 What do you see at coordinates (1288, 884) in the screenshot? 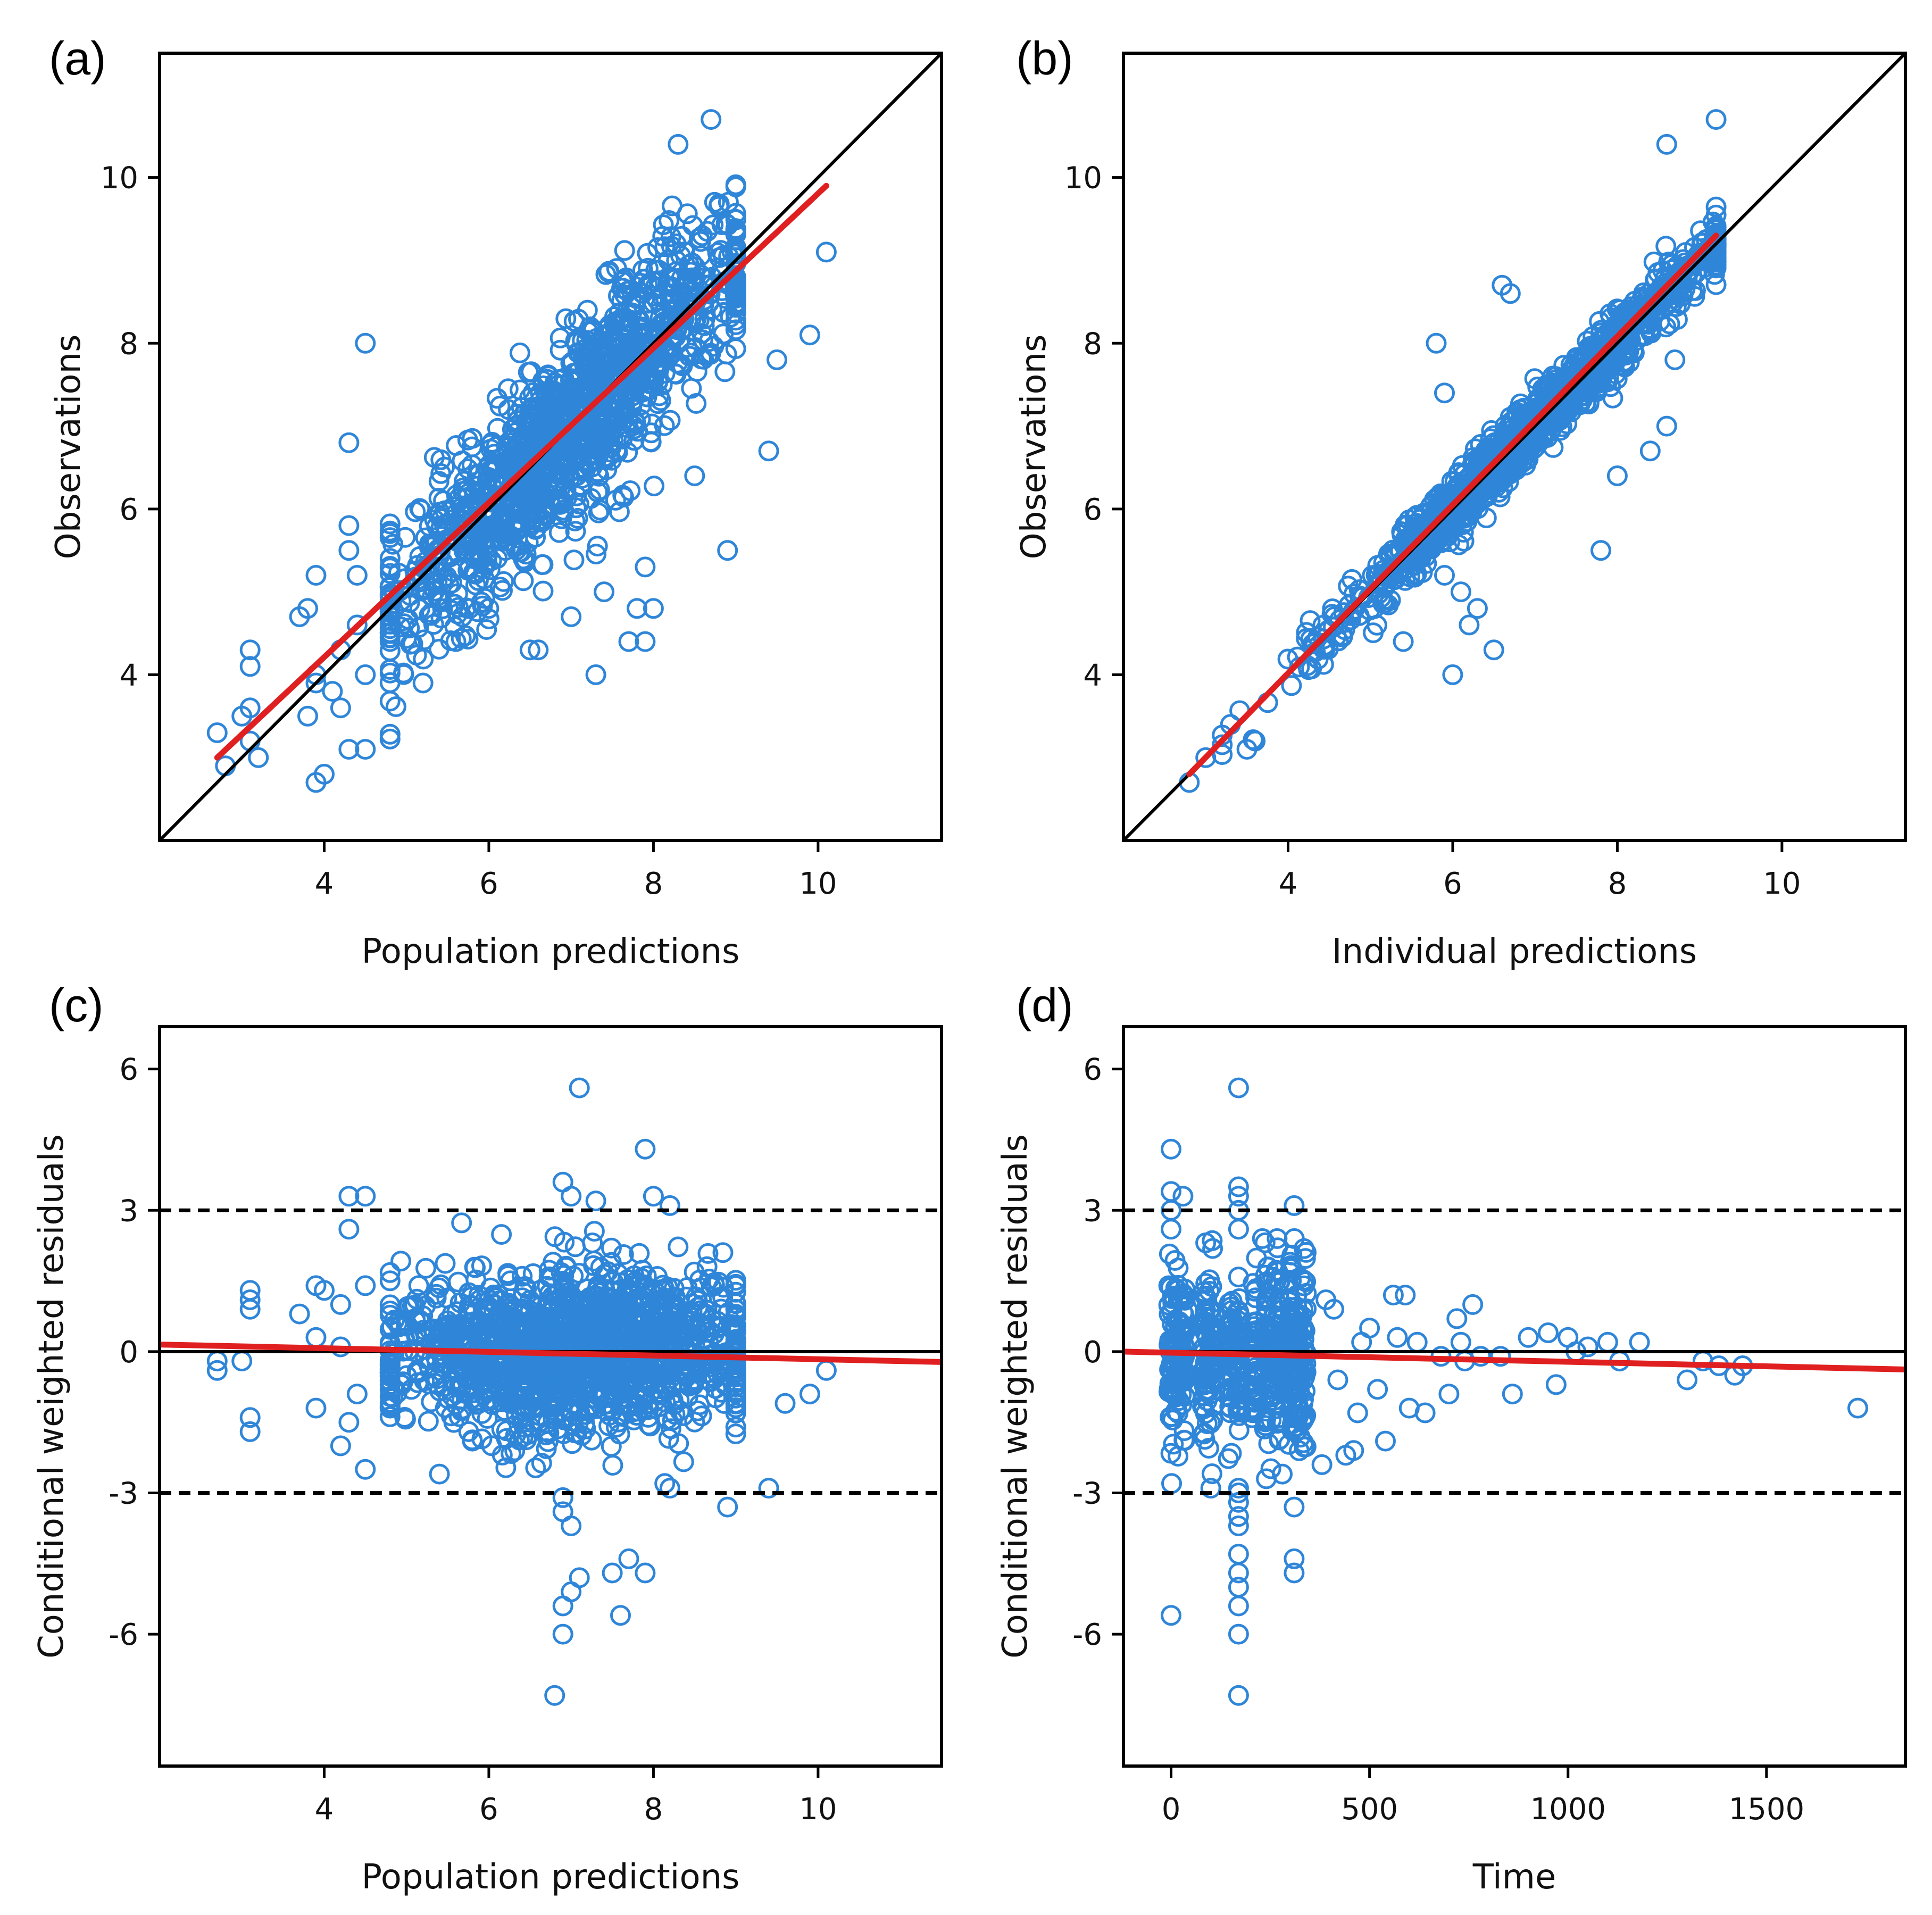
I see `x-tick-label: 4` at bounding box center [1288, 884].